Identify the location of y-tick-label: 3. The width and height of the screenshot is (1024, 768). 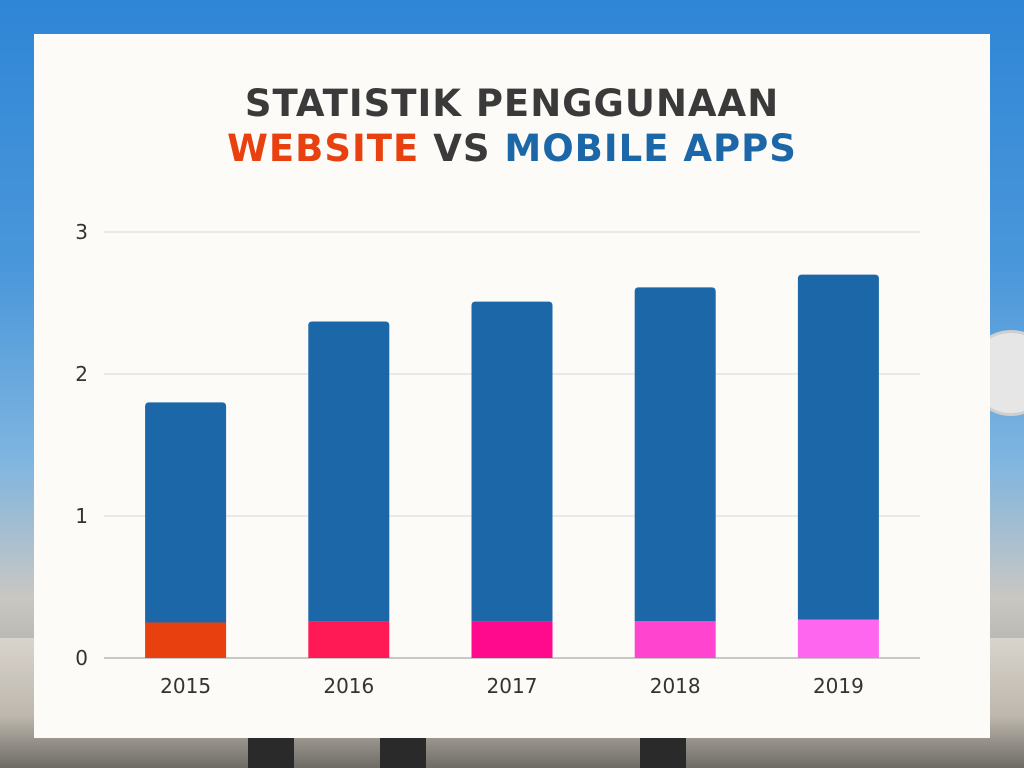
(81, 232).